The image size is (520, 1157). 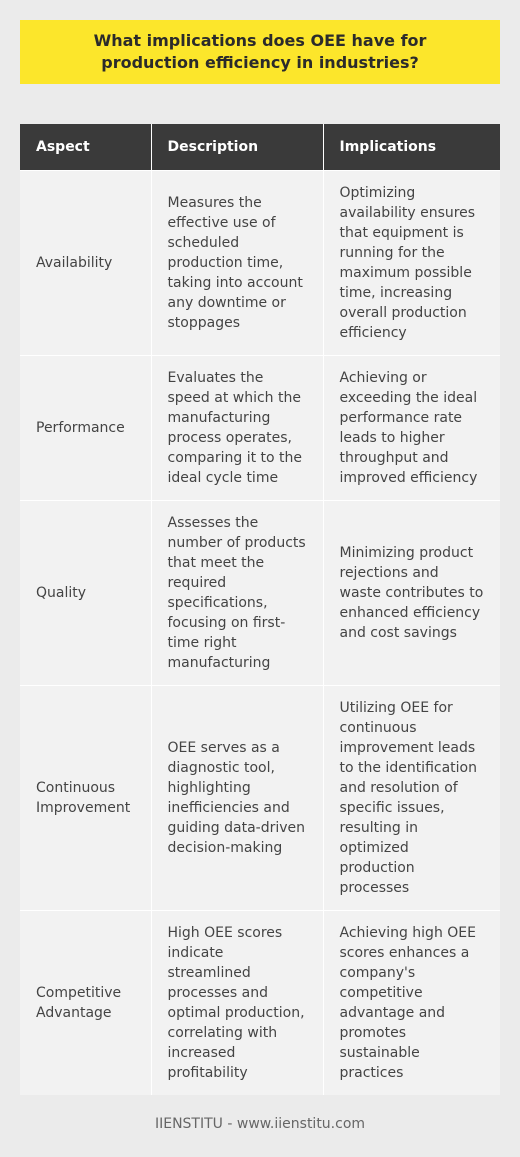 I want to click on cell-aspect: Availability, so click(x=86, y=262).